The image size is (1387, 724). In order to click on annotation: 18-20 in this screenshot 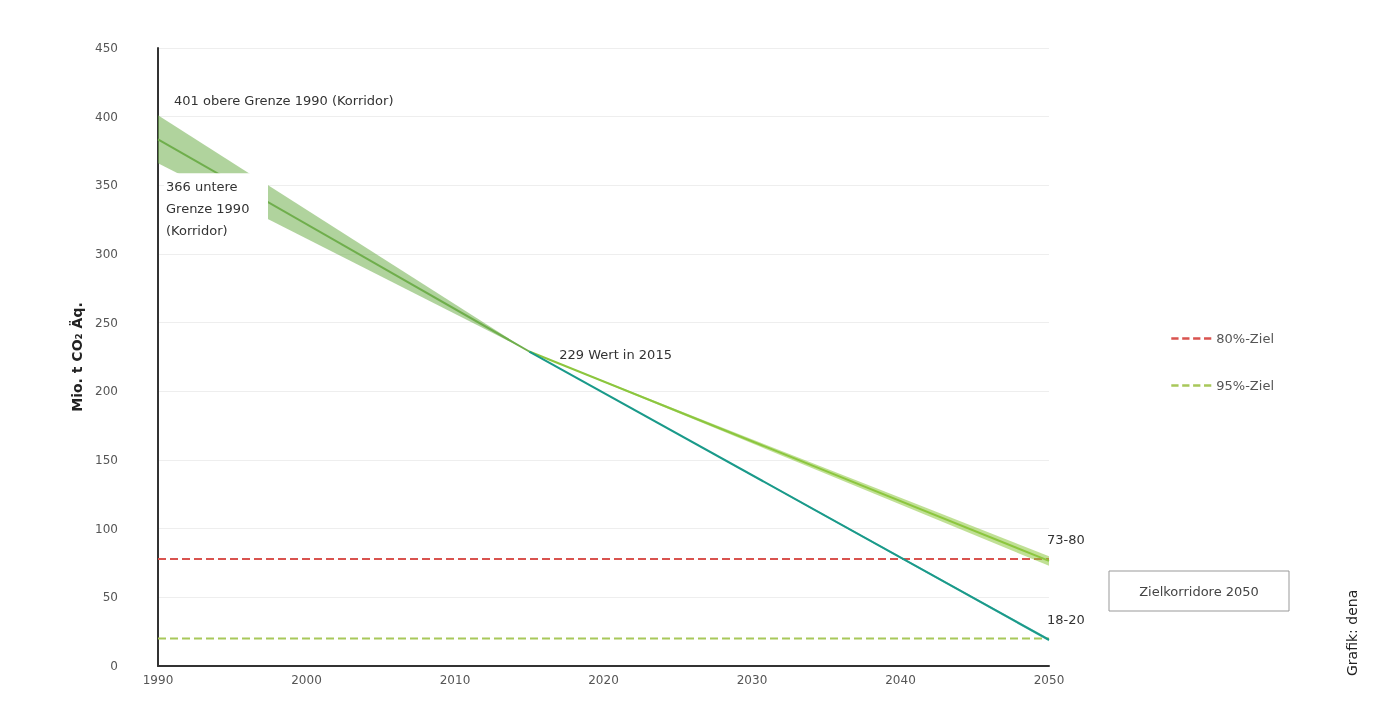, I will do `click(1066, 620)`.